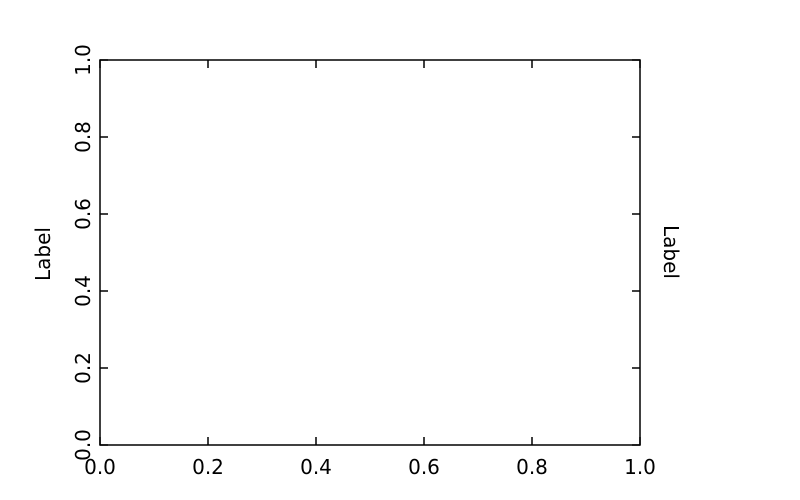  Describe the element at coordinates (83, 291) in the screenshot. I see `y-tick-label: 0.4` at that location.